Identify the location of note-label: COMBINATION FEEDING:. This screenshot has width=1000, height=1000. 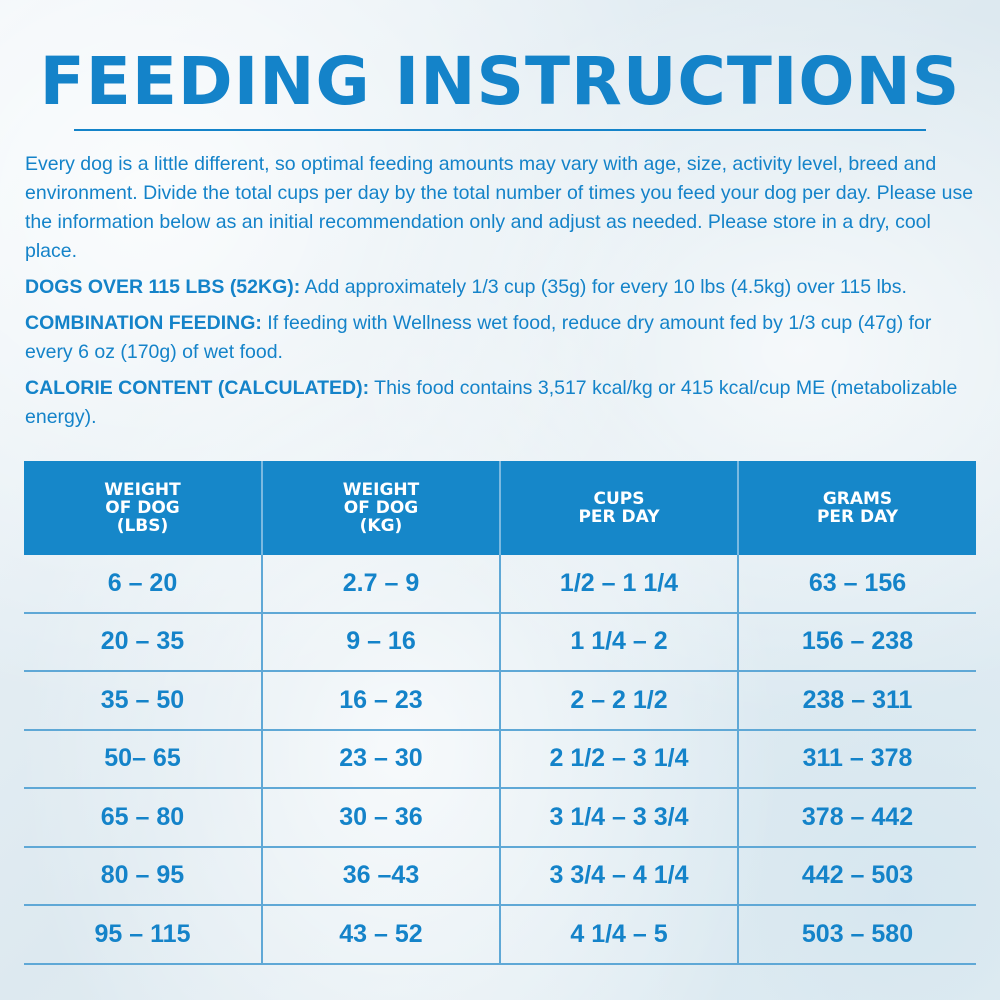
(143, 323).